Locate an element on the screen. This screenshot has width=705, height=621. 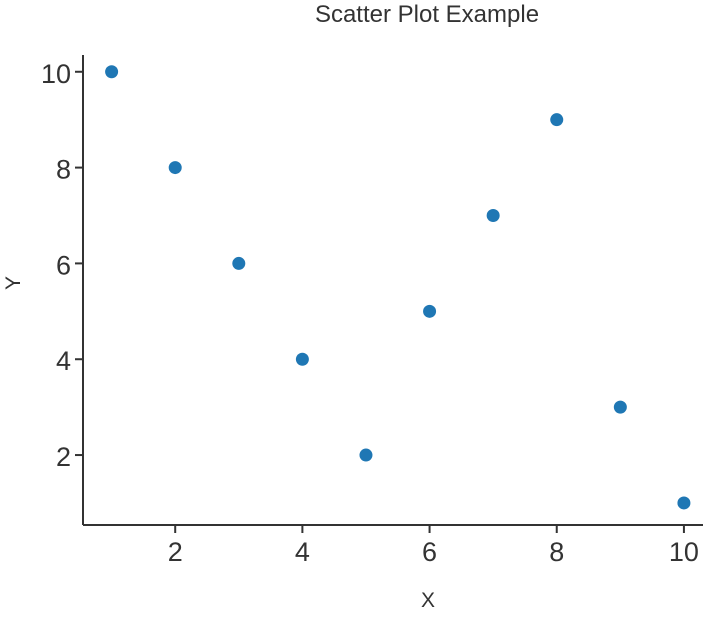
y-tick-label: 6 is located at coordinates (63, 265).